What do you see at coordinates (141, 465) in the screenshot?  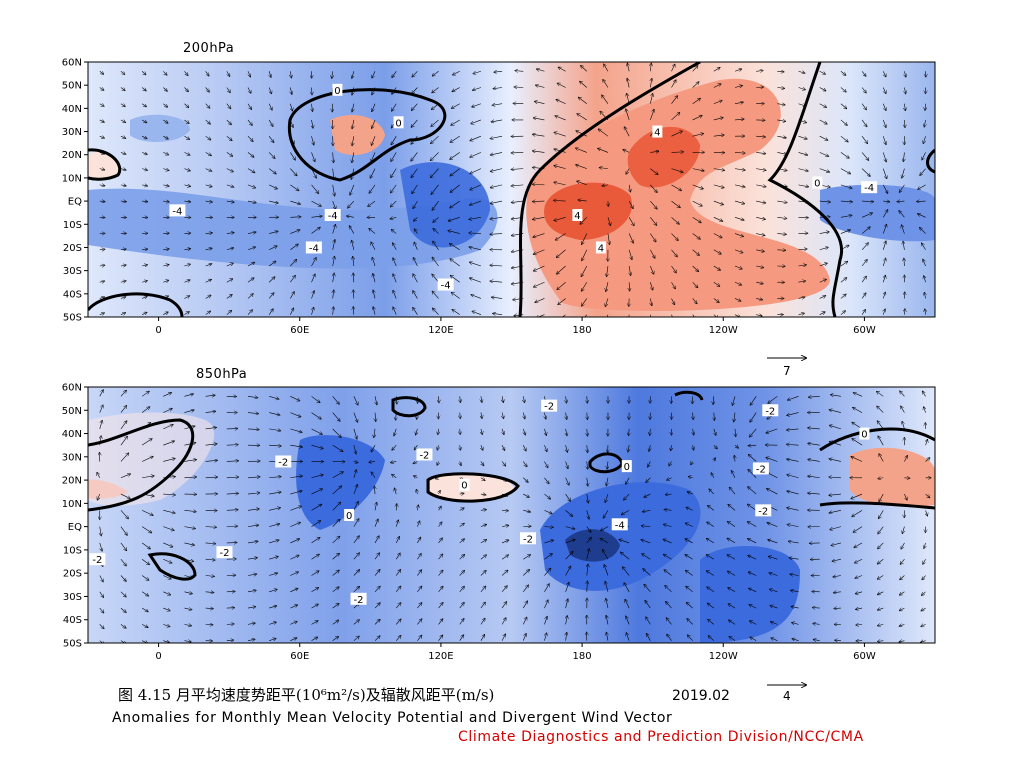 I see `zero-contour-atlantic` at bounding box center [141, 465].